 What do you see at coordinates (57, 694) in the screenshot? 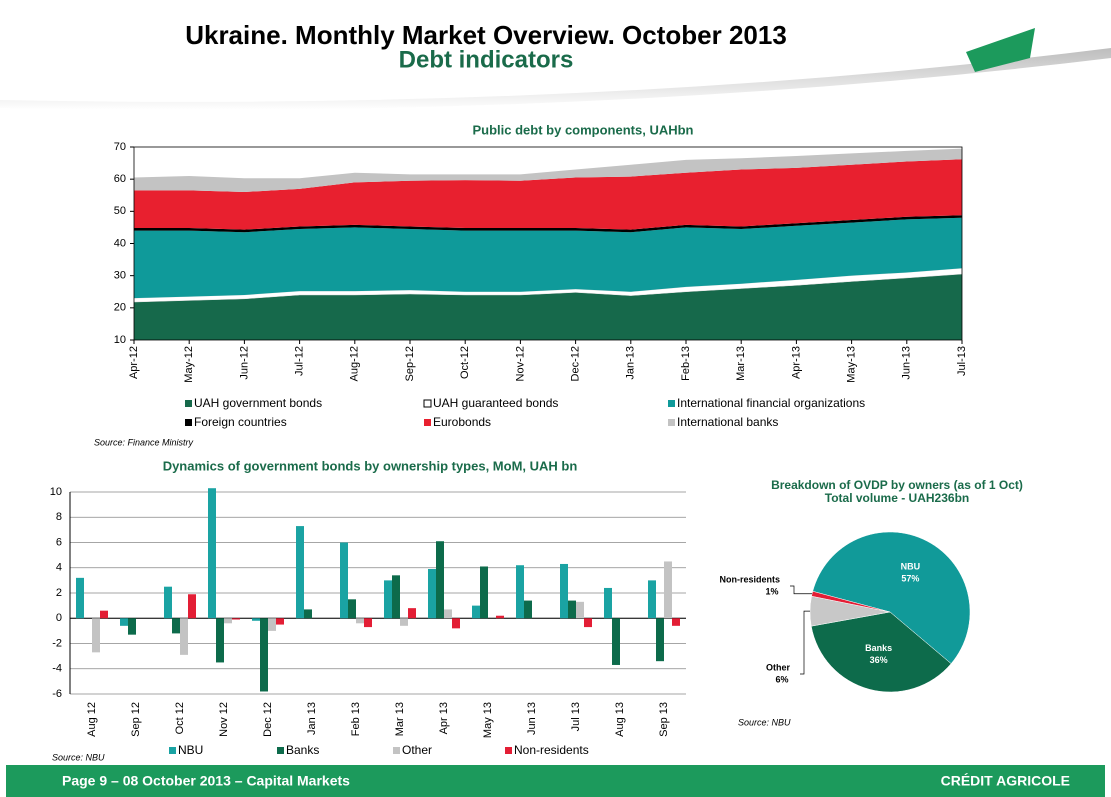
I see `y-tick-label: -6` at bounding box center [57, 694].